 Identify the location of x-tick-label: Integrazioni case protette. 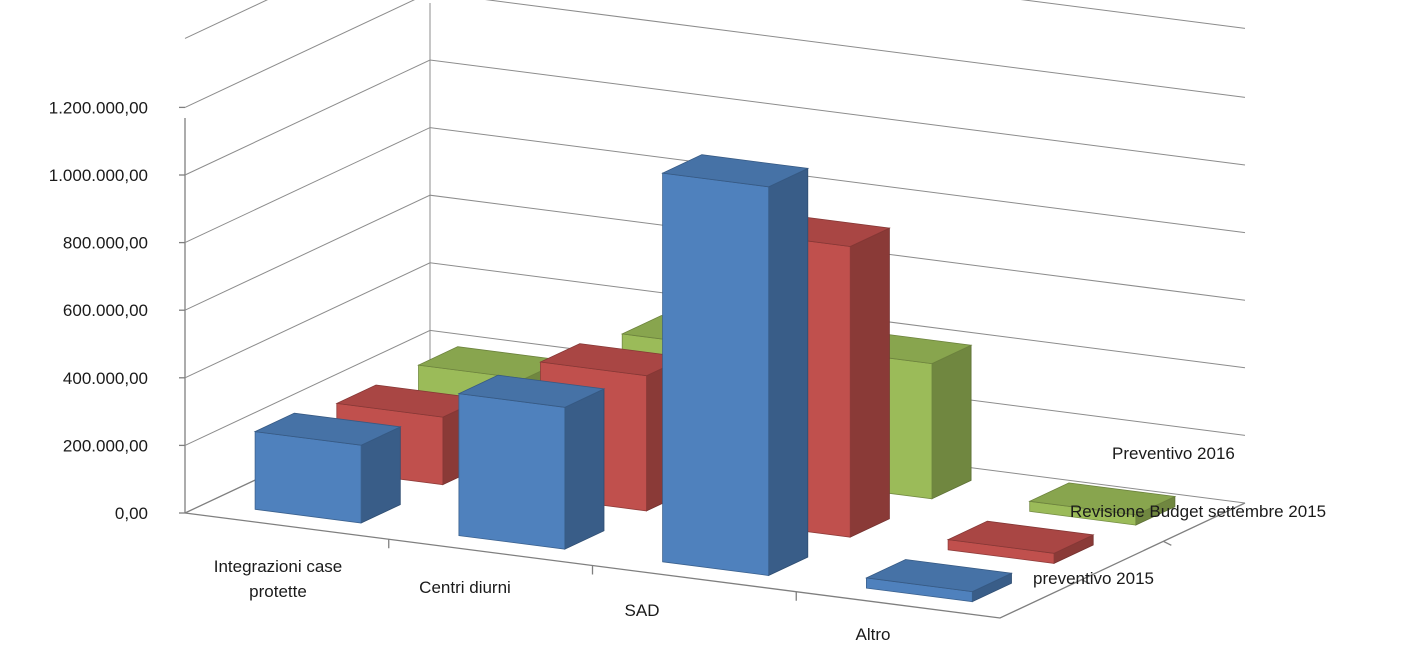
(278, 579).